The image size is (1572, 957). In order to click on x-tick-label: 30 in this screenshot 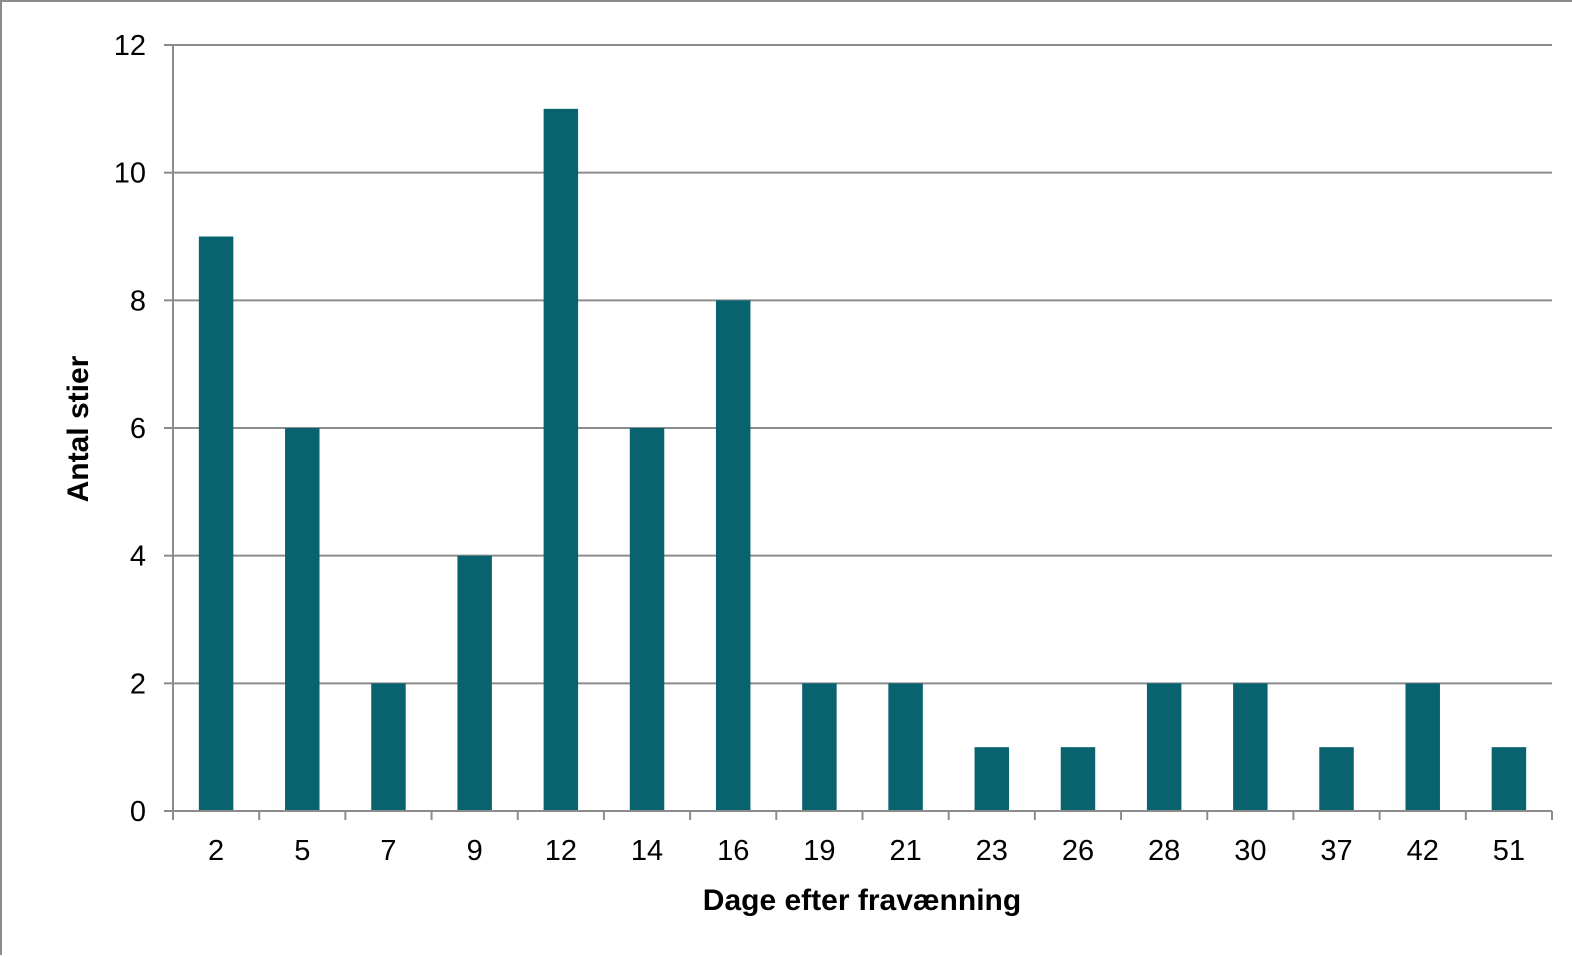, I will do `click(1250, 851)`.